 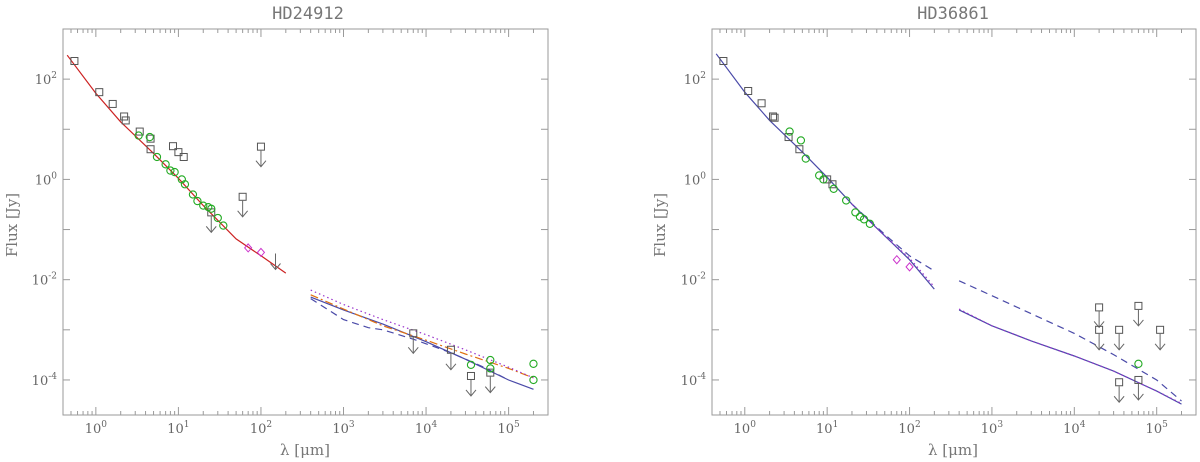 I want to click on y-tick-label: 10⁻², so click(x=693, y=280).